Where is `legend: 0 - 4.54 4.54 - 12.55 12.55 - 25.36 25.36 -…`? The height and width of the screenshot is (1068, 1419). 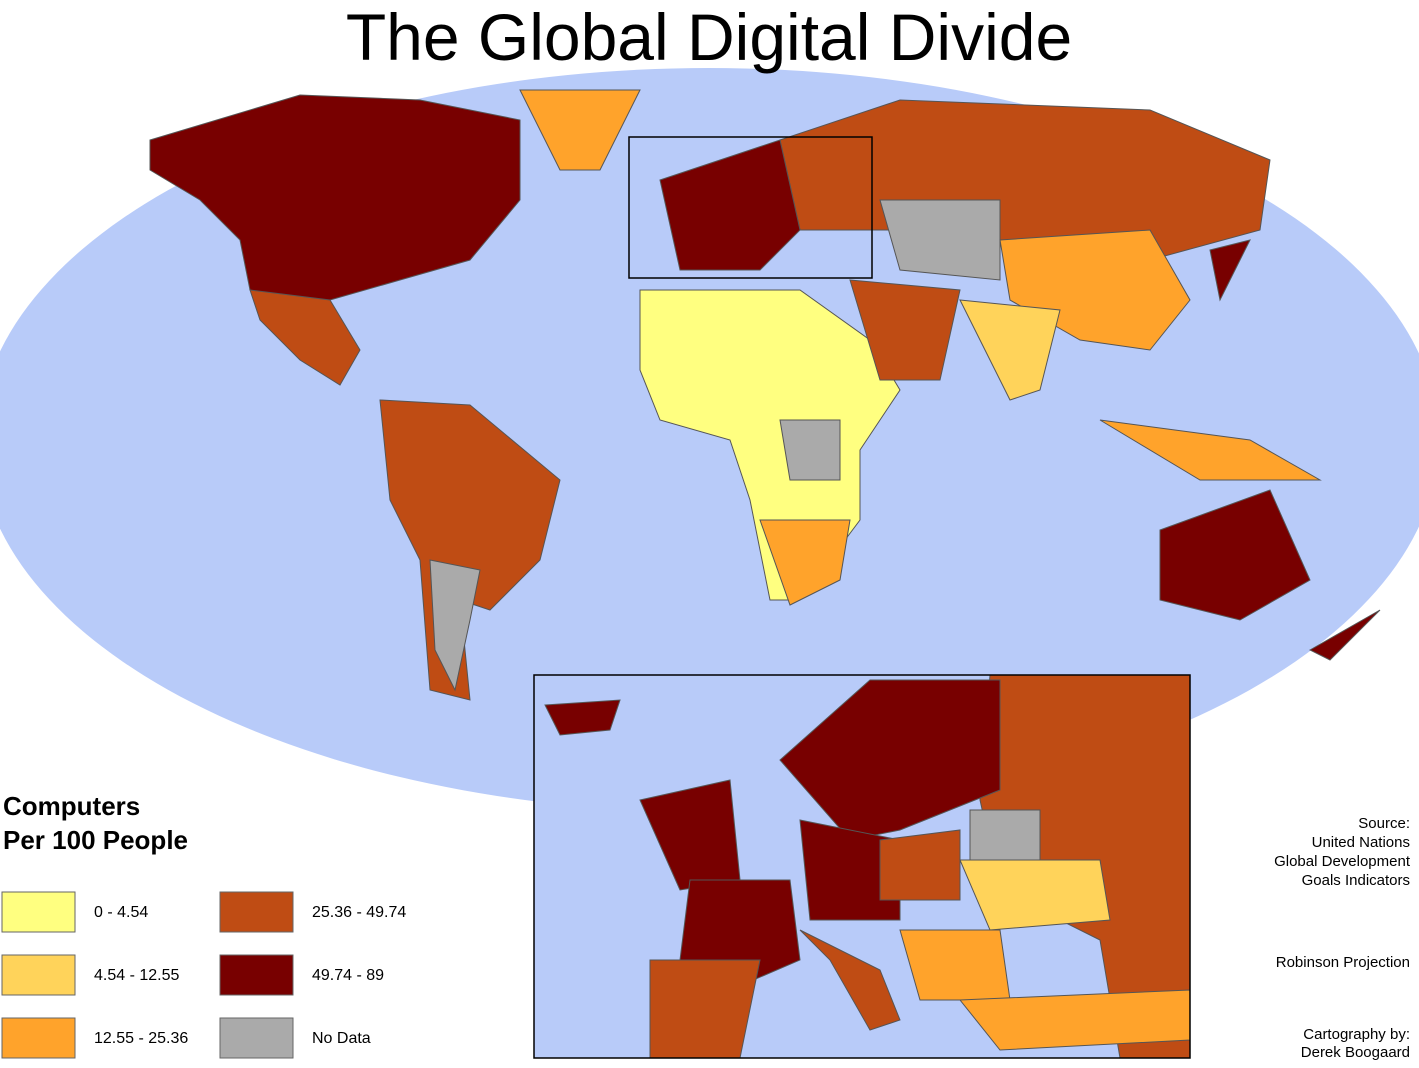
legend: 0 - 4.54 4.54 - 12.55 12.55 - 25.36 25.36 -… is located at coordinates (203, 975).